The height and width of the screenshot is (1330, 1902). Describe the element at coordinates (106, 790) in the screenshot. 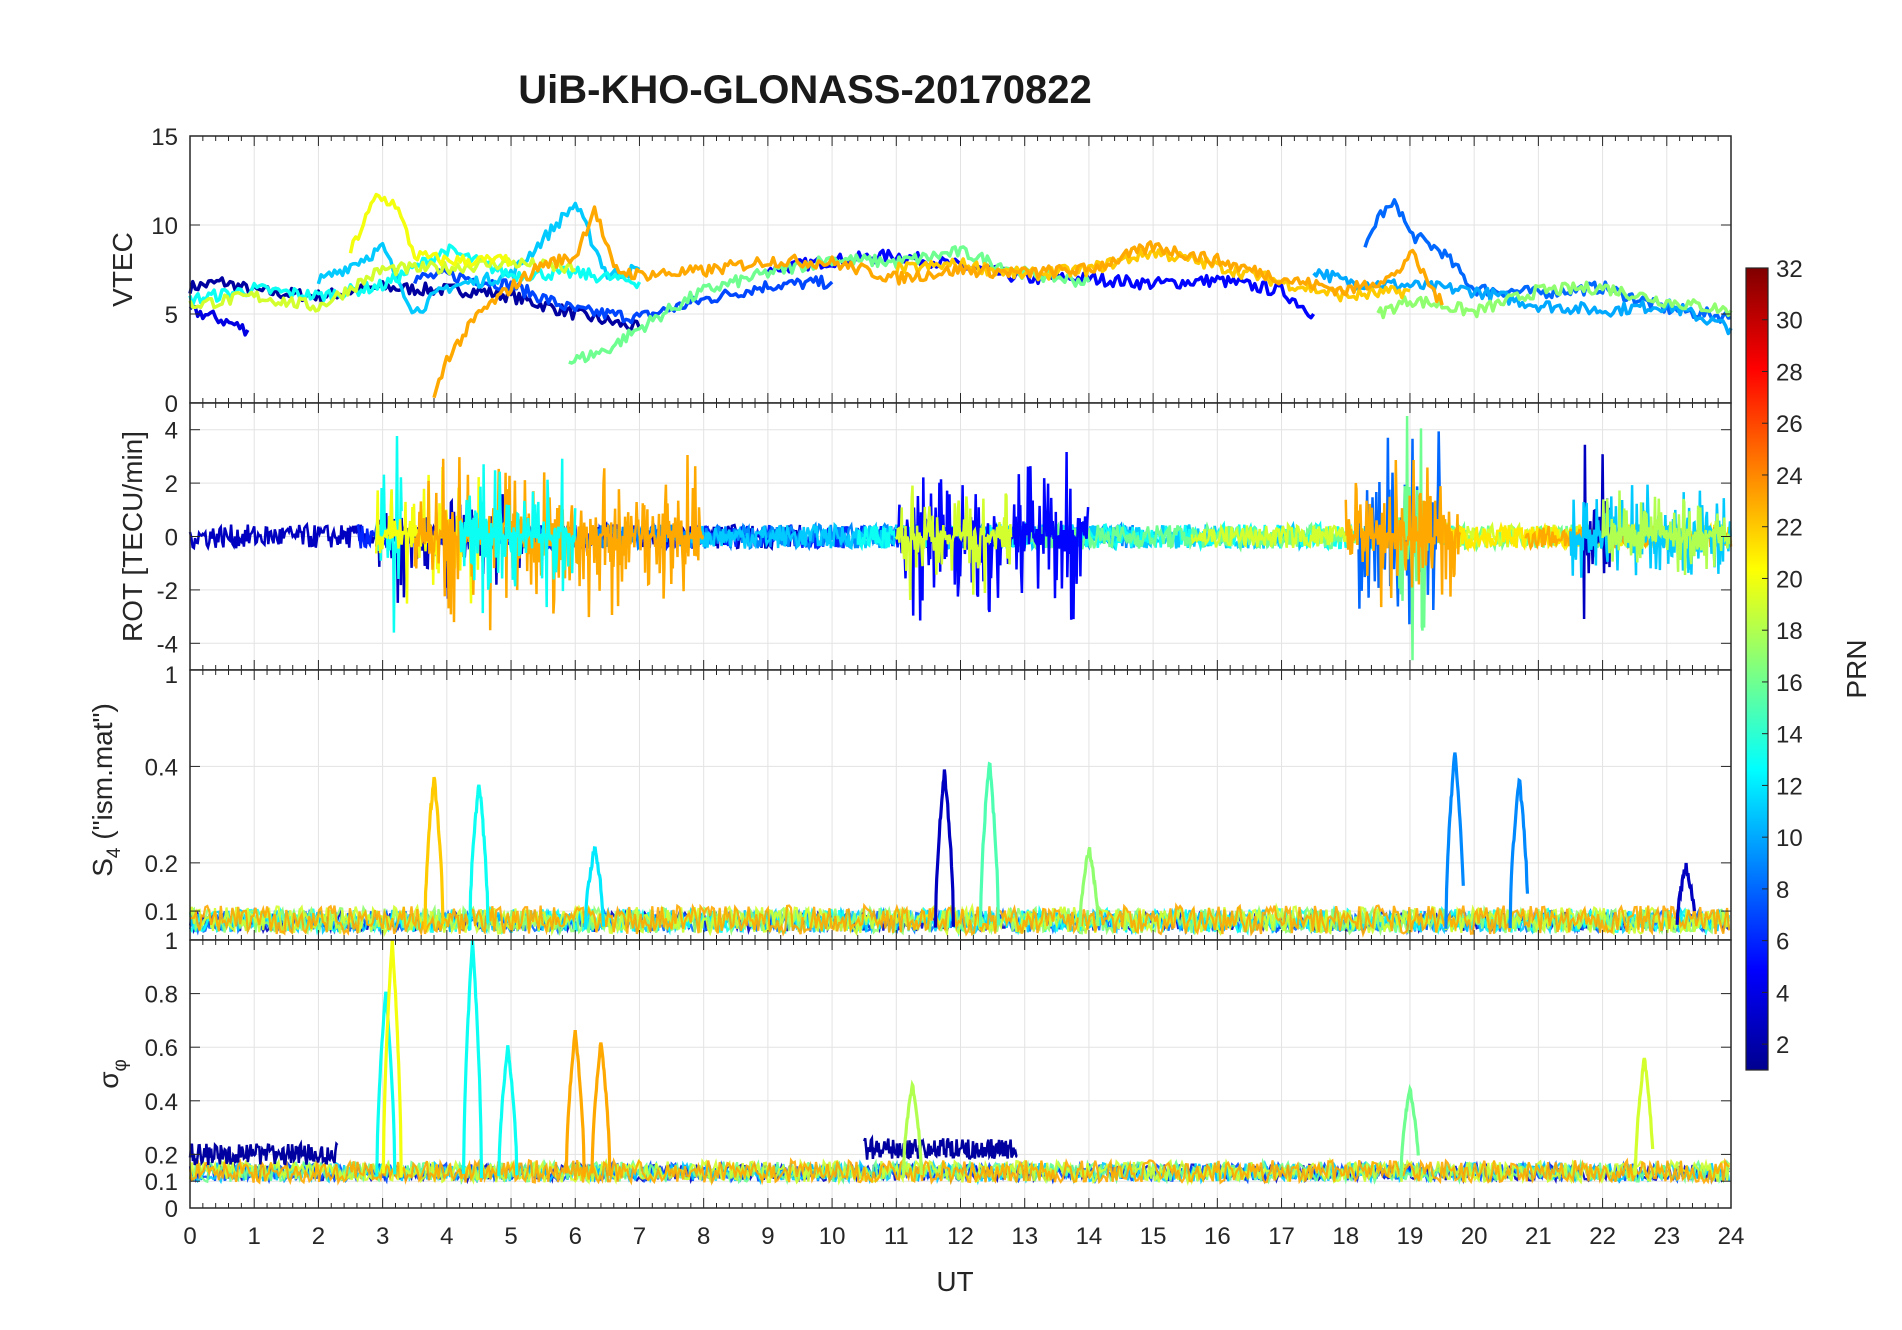

I see `y-axis-label: S4 ("ism.mat")` at that location.